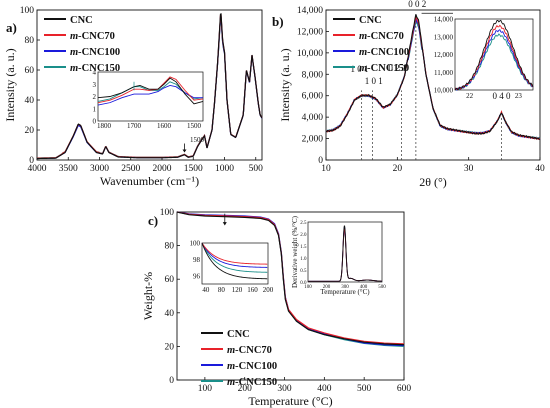  What do you see at coordinates (224, 169) in the screenshot?
I see `panel-a-xtick-label: 1000` at bounding box center [224, 169].